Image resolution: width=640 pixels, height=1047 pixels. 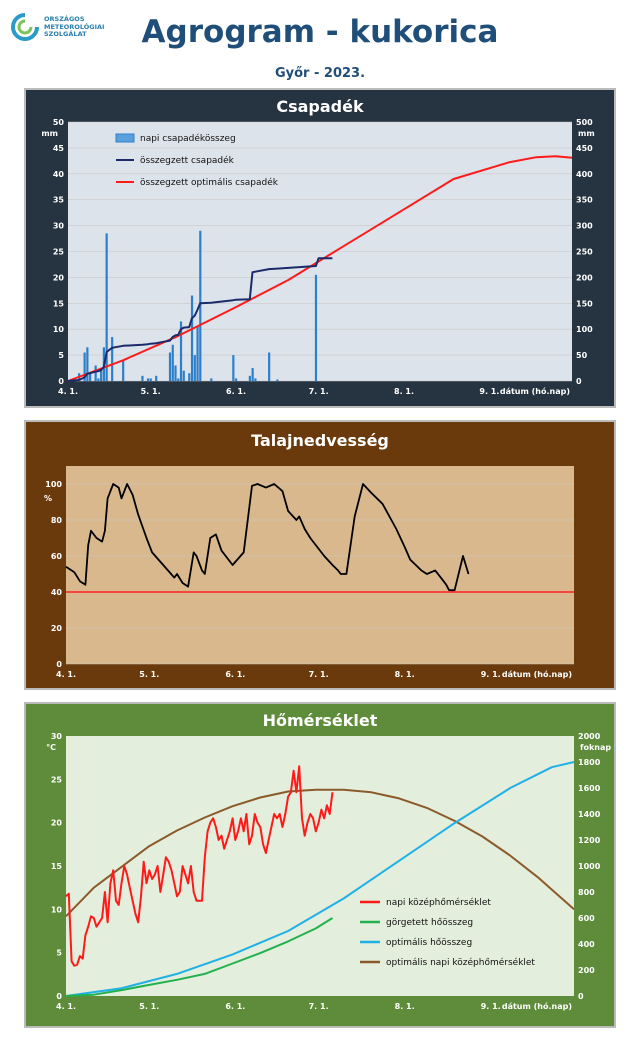 What do you see at coordinates (589, 840) in the screenshot?
I see `right-y-tick-label: 1200` at bounding box center [589, 840].